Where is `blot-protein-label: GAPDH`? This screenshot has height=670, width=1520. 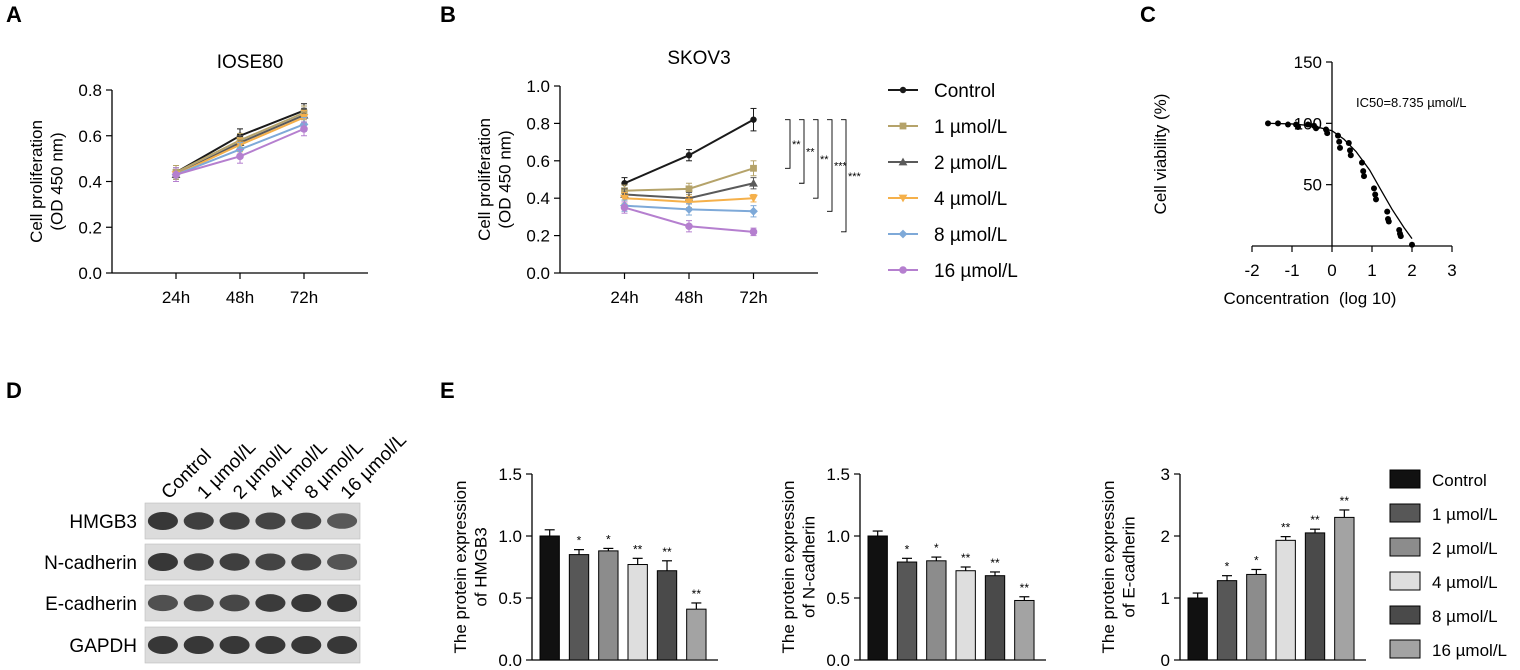
blot-protein-label: GAPDH is located at coordinates (103, 646).